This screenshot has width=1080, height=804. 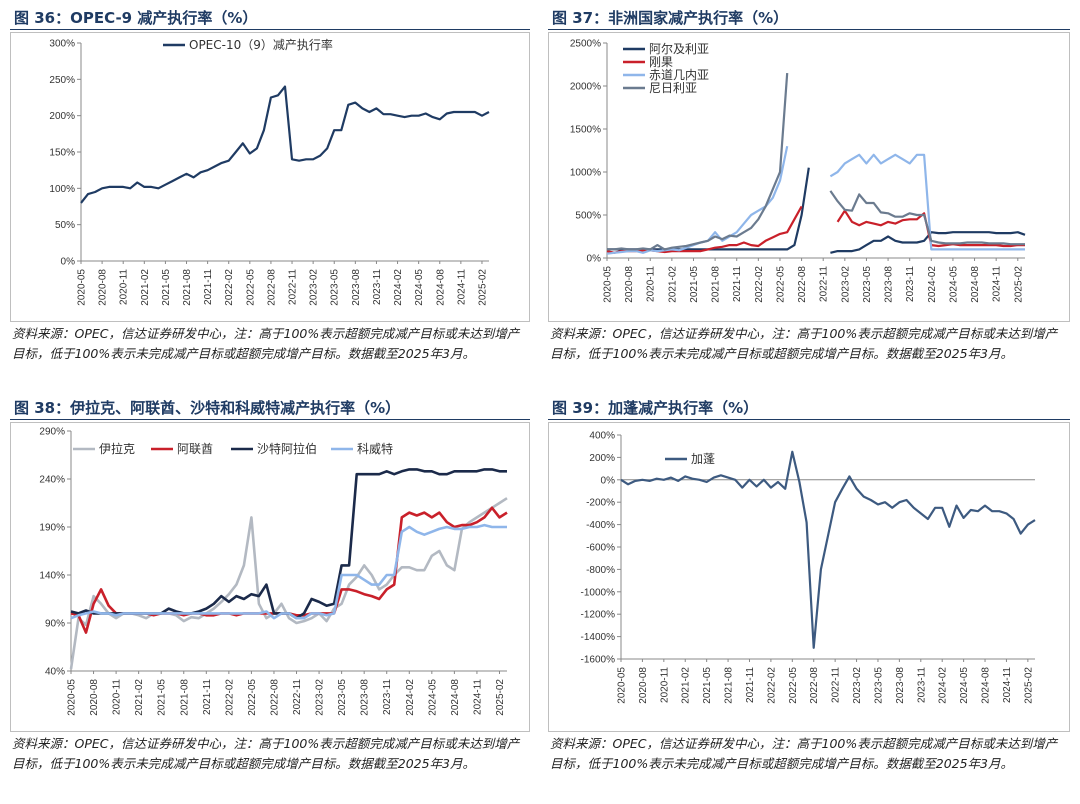 I want to click on y-tick-label: 90%, so click(x=55, y=624).